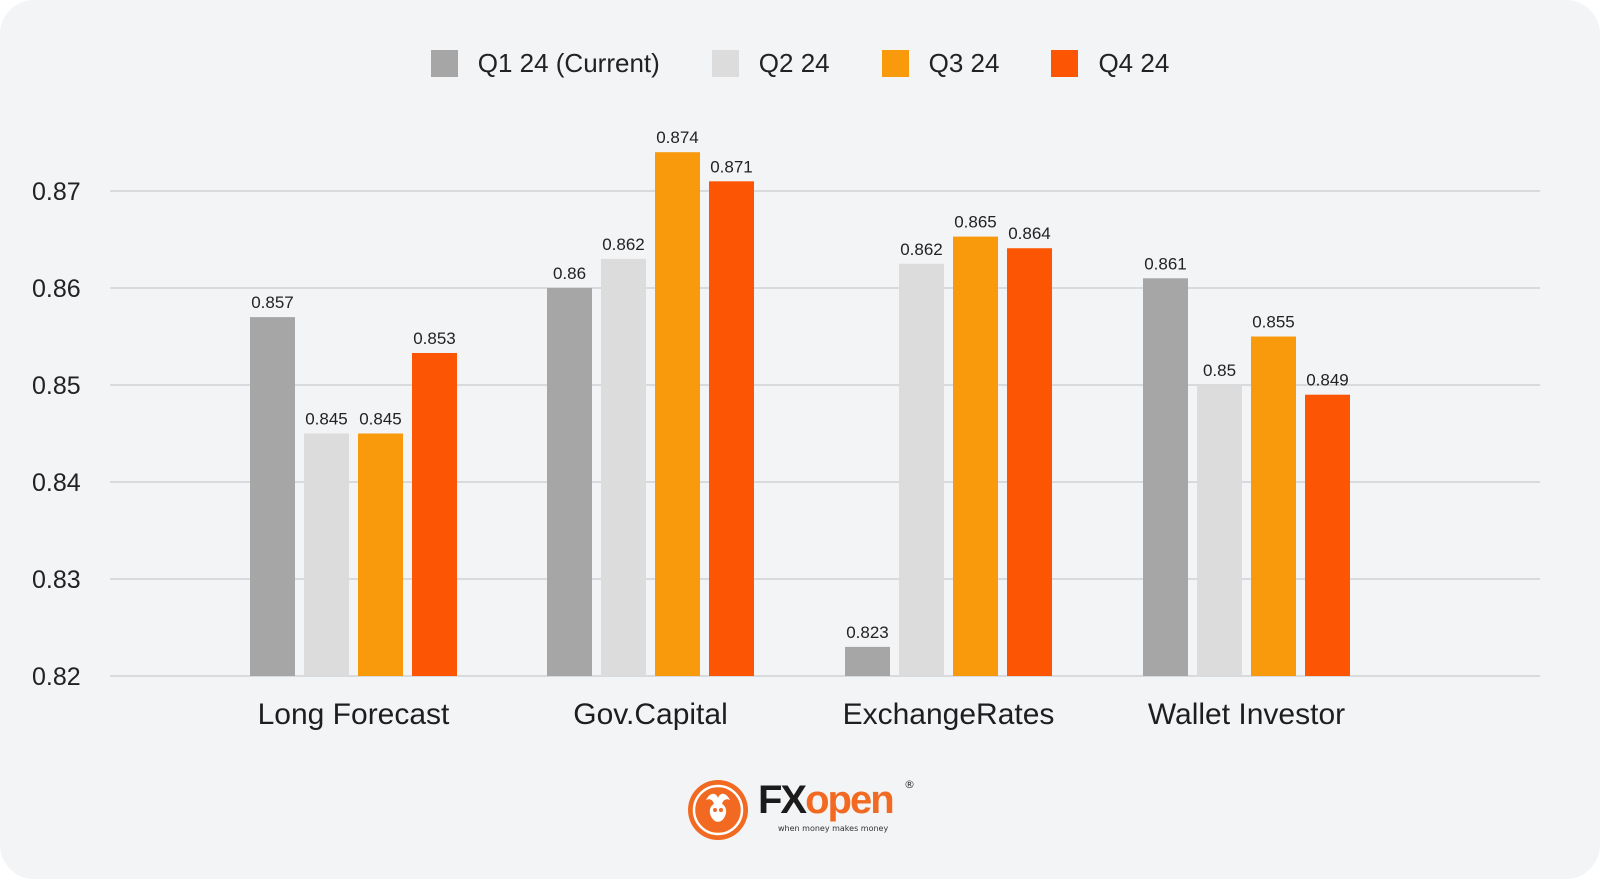 This screenshot has width=1600, height=879. Describe the element at coordinates (434, 338) in the screenshot. I see `data-label: 0.853` at that location.